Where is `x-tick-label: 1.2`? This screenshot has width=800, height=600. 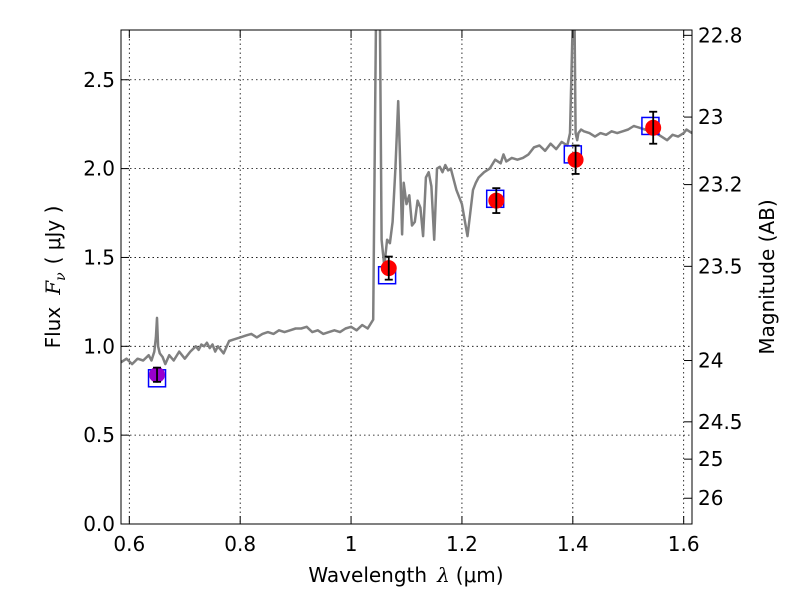
x-tick-label: 1.2 is located at coordinates (462, 544).